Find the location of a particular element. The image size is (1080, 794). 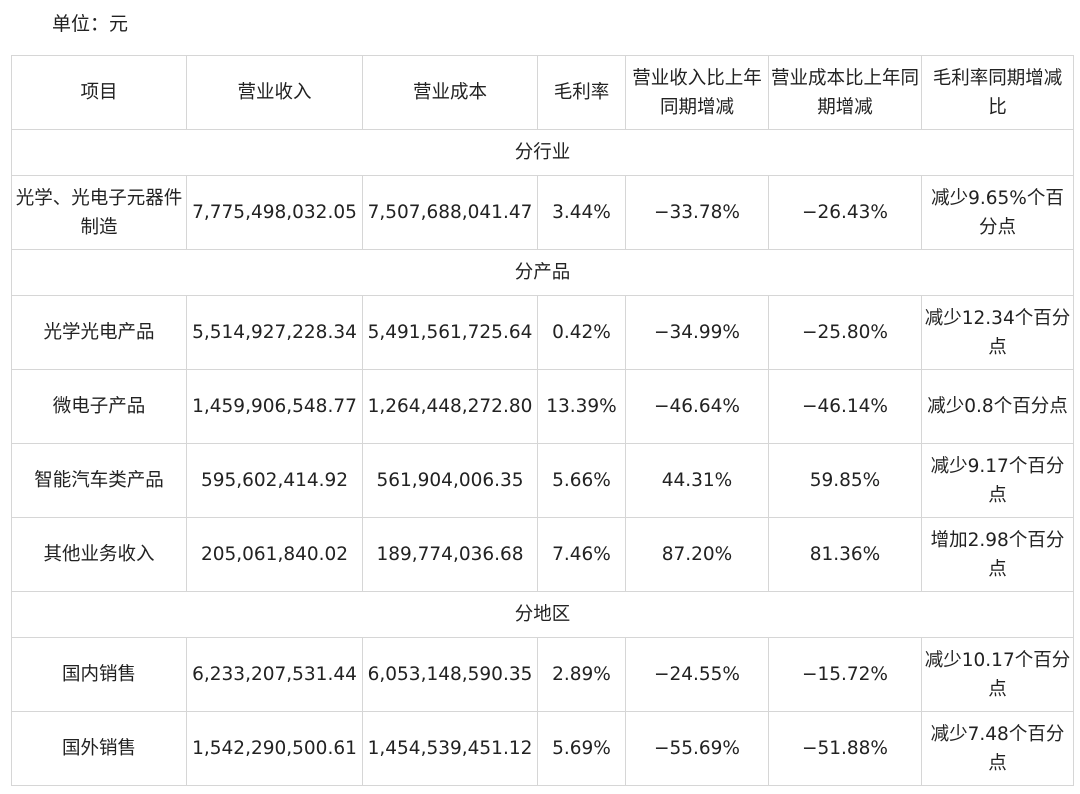

cell-revenue: 205,061,840.02 is located at coordinates (274, 554).